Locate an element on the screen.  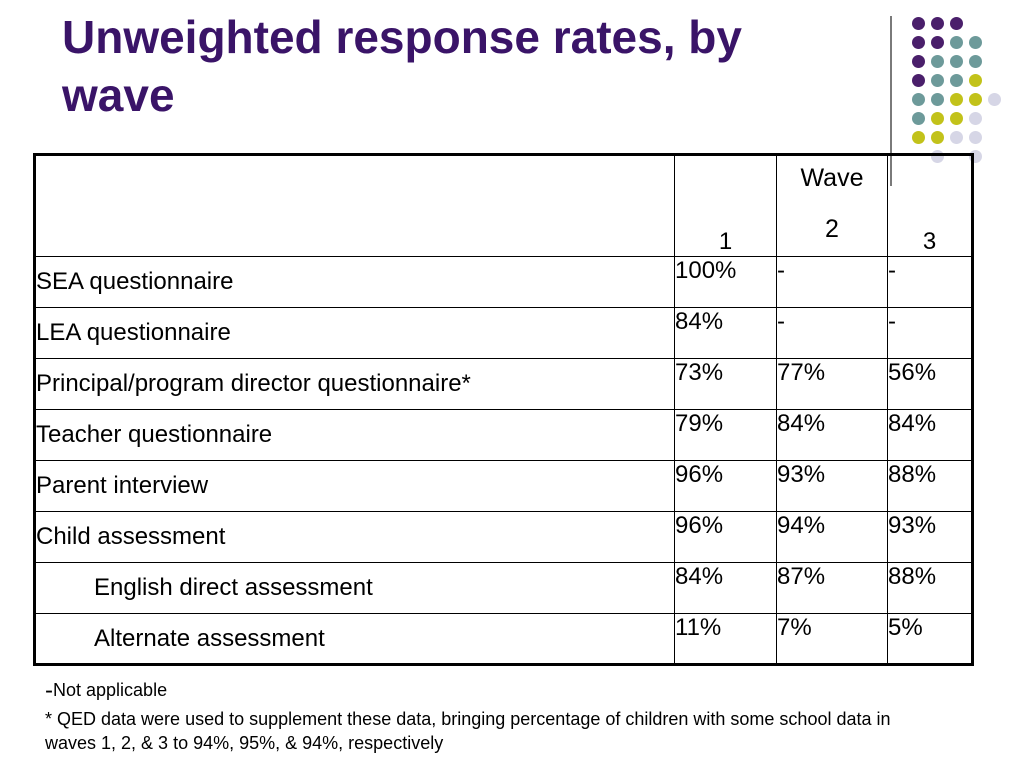
table-row: Alternate assessment 11% 7% 5% is located at coordinates (503, 639).